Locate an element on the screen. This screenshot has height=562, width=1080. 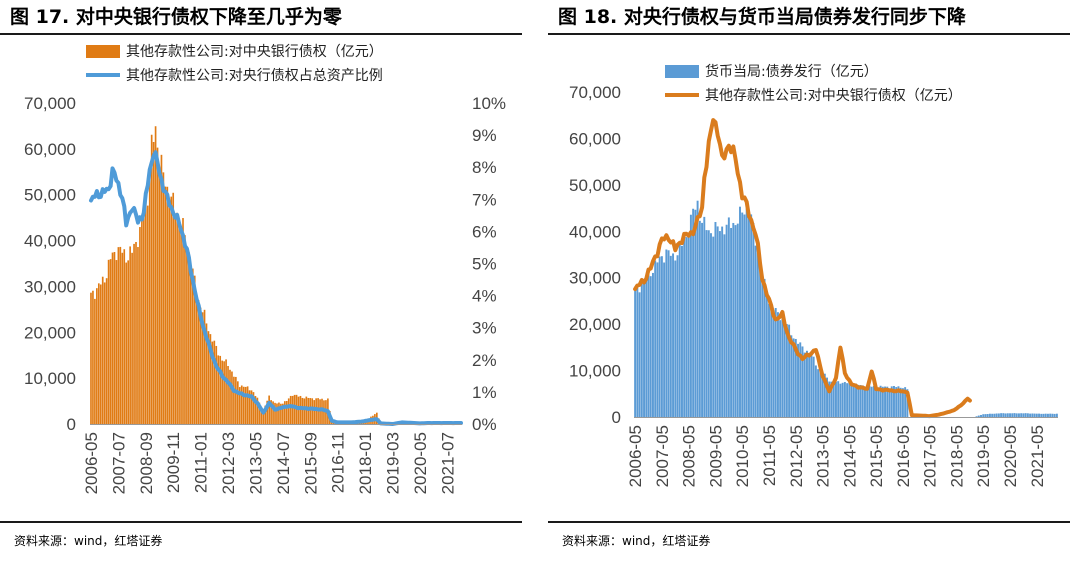
y-tick-label: 30,000 is located at coordinates (595, 278).